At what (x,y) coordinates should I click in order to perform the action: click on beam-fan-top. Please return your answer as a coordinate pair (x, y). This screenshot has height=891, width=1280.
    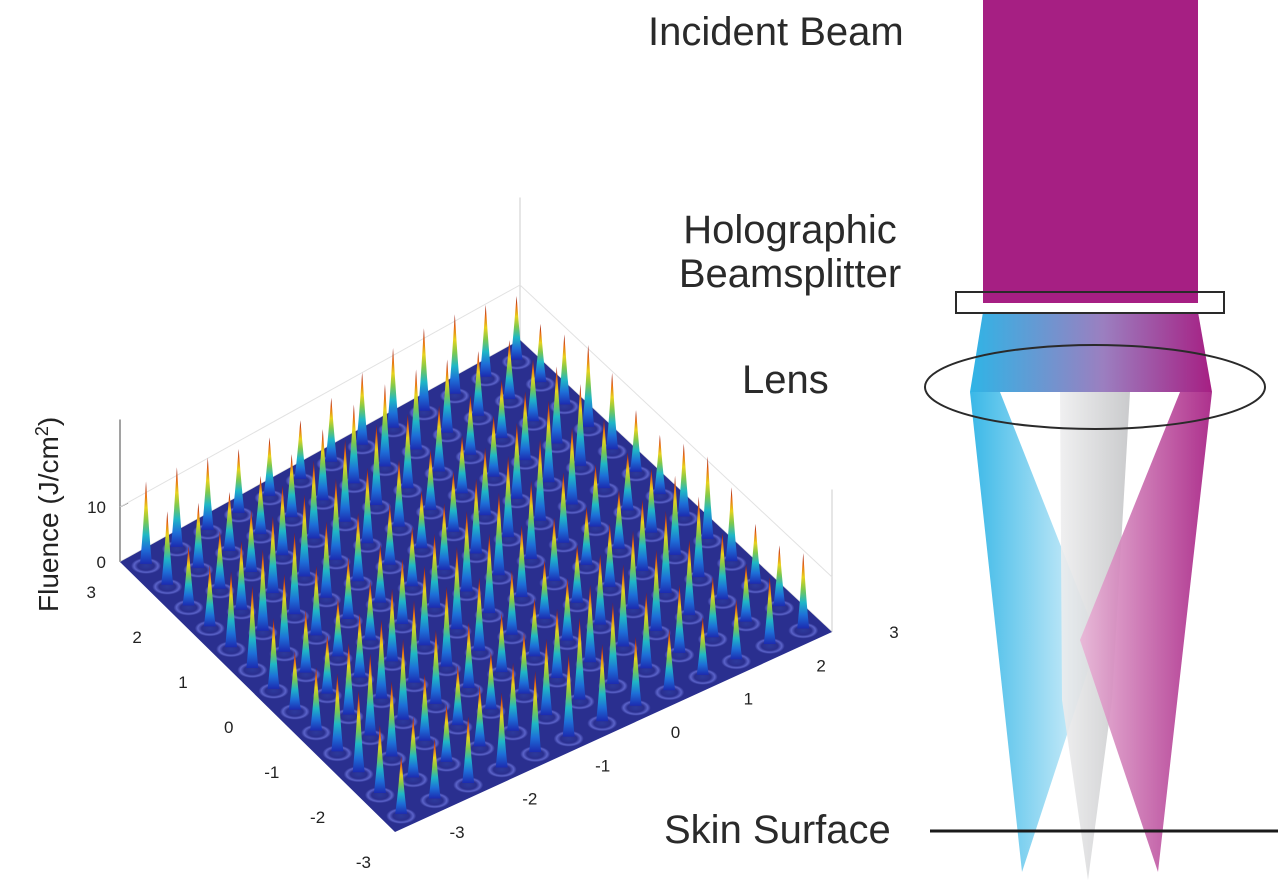
    Looking at the image, I should click on (1091, 352).